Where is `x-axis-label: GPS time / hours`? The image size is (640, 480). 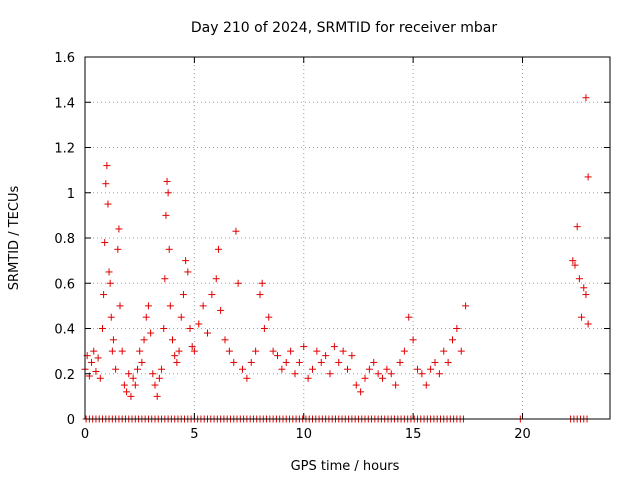 x-axis-label: GPS time / hours is located at coordinates (345, 466).